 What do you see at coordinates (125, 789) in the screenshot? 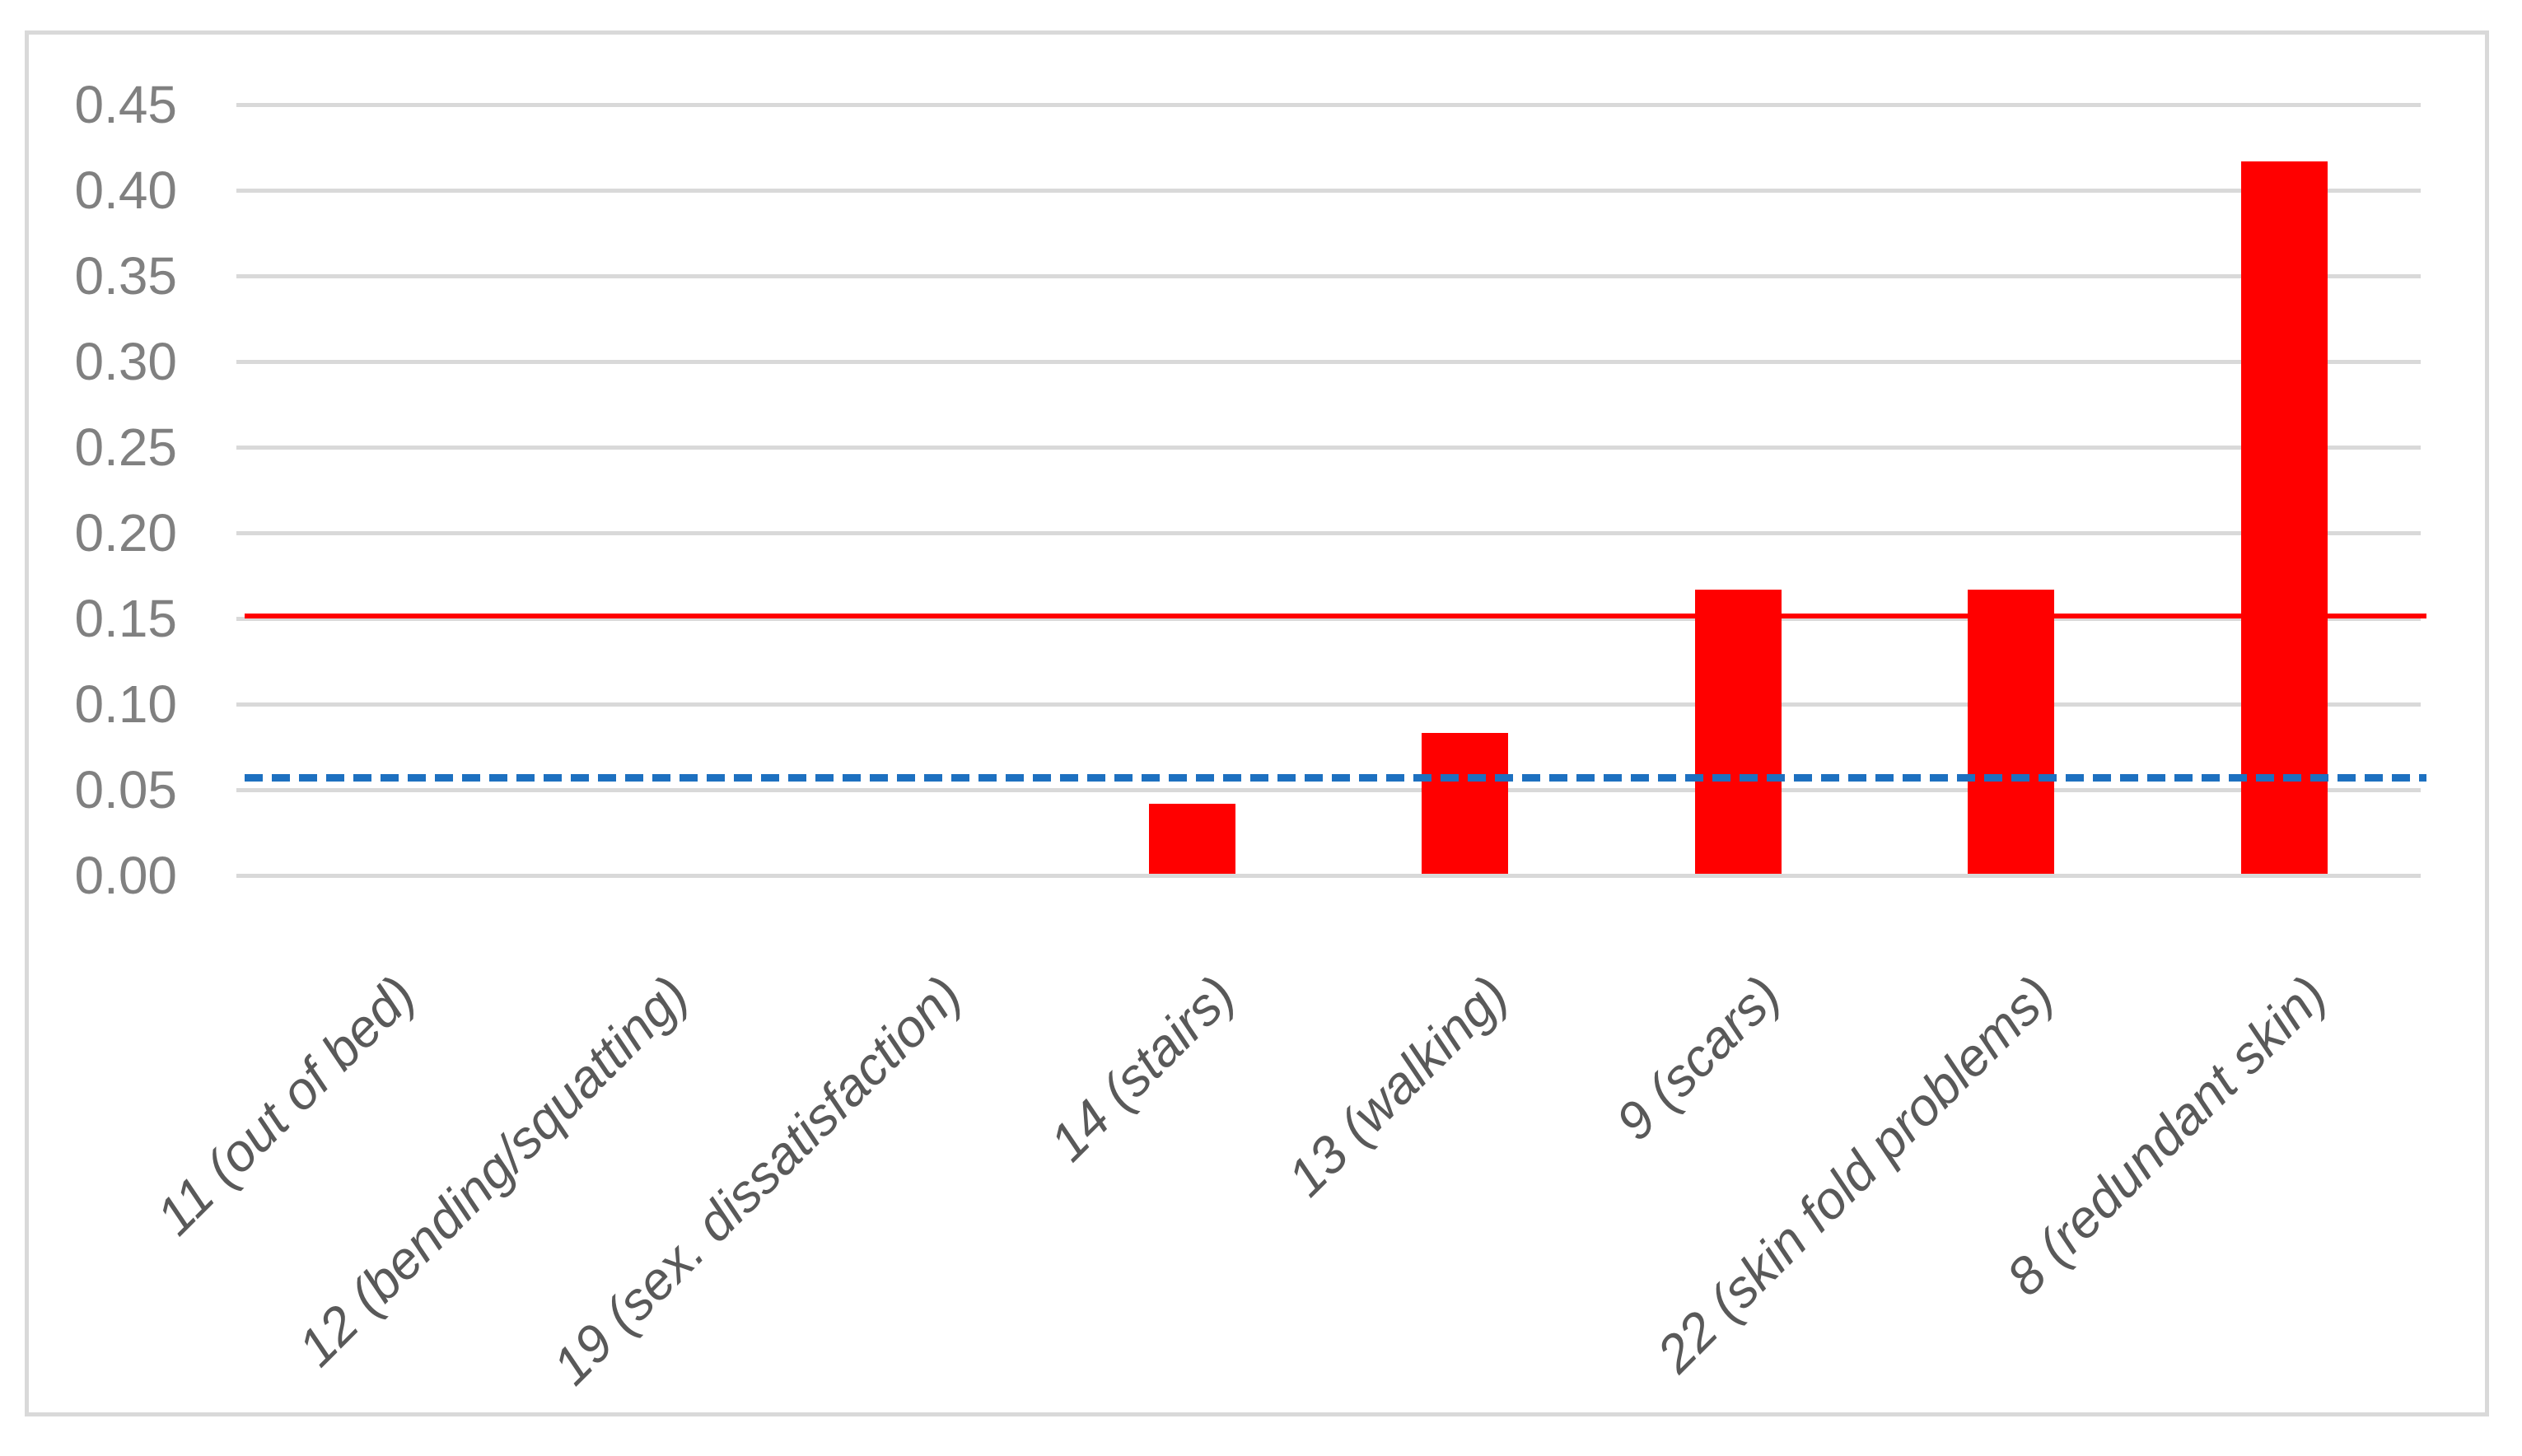
I see `y-axis-tick-label: 0.05` at bounding box center [125, 789].